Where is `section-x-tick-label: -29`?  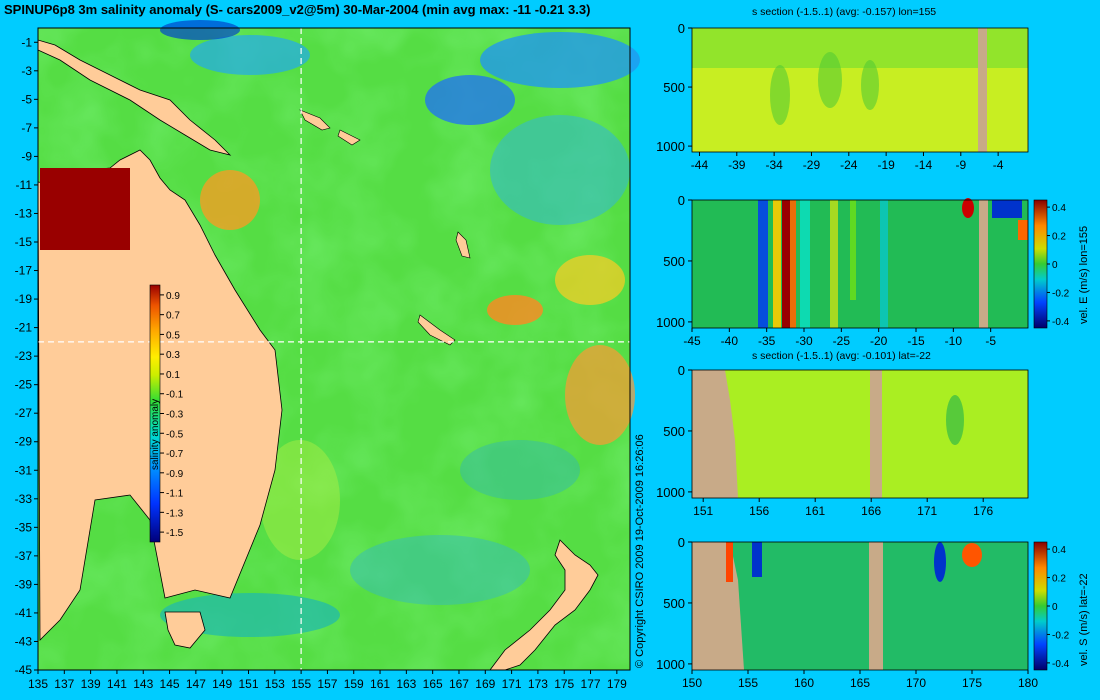
section-x-tick-label: -29 is located at coordinates (812, 165).